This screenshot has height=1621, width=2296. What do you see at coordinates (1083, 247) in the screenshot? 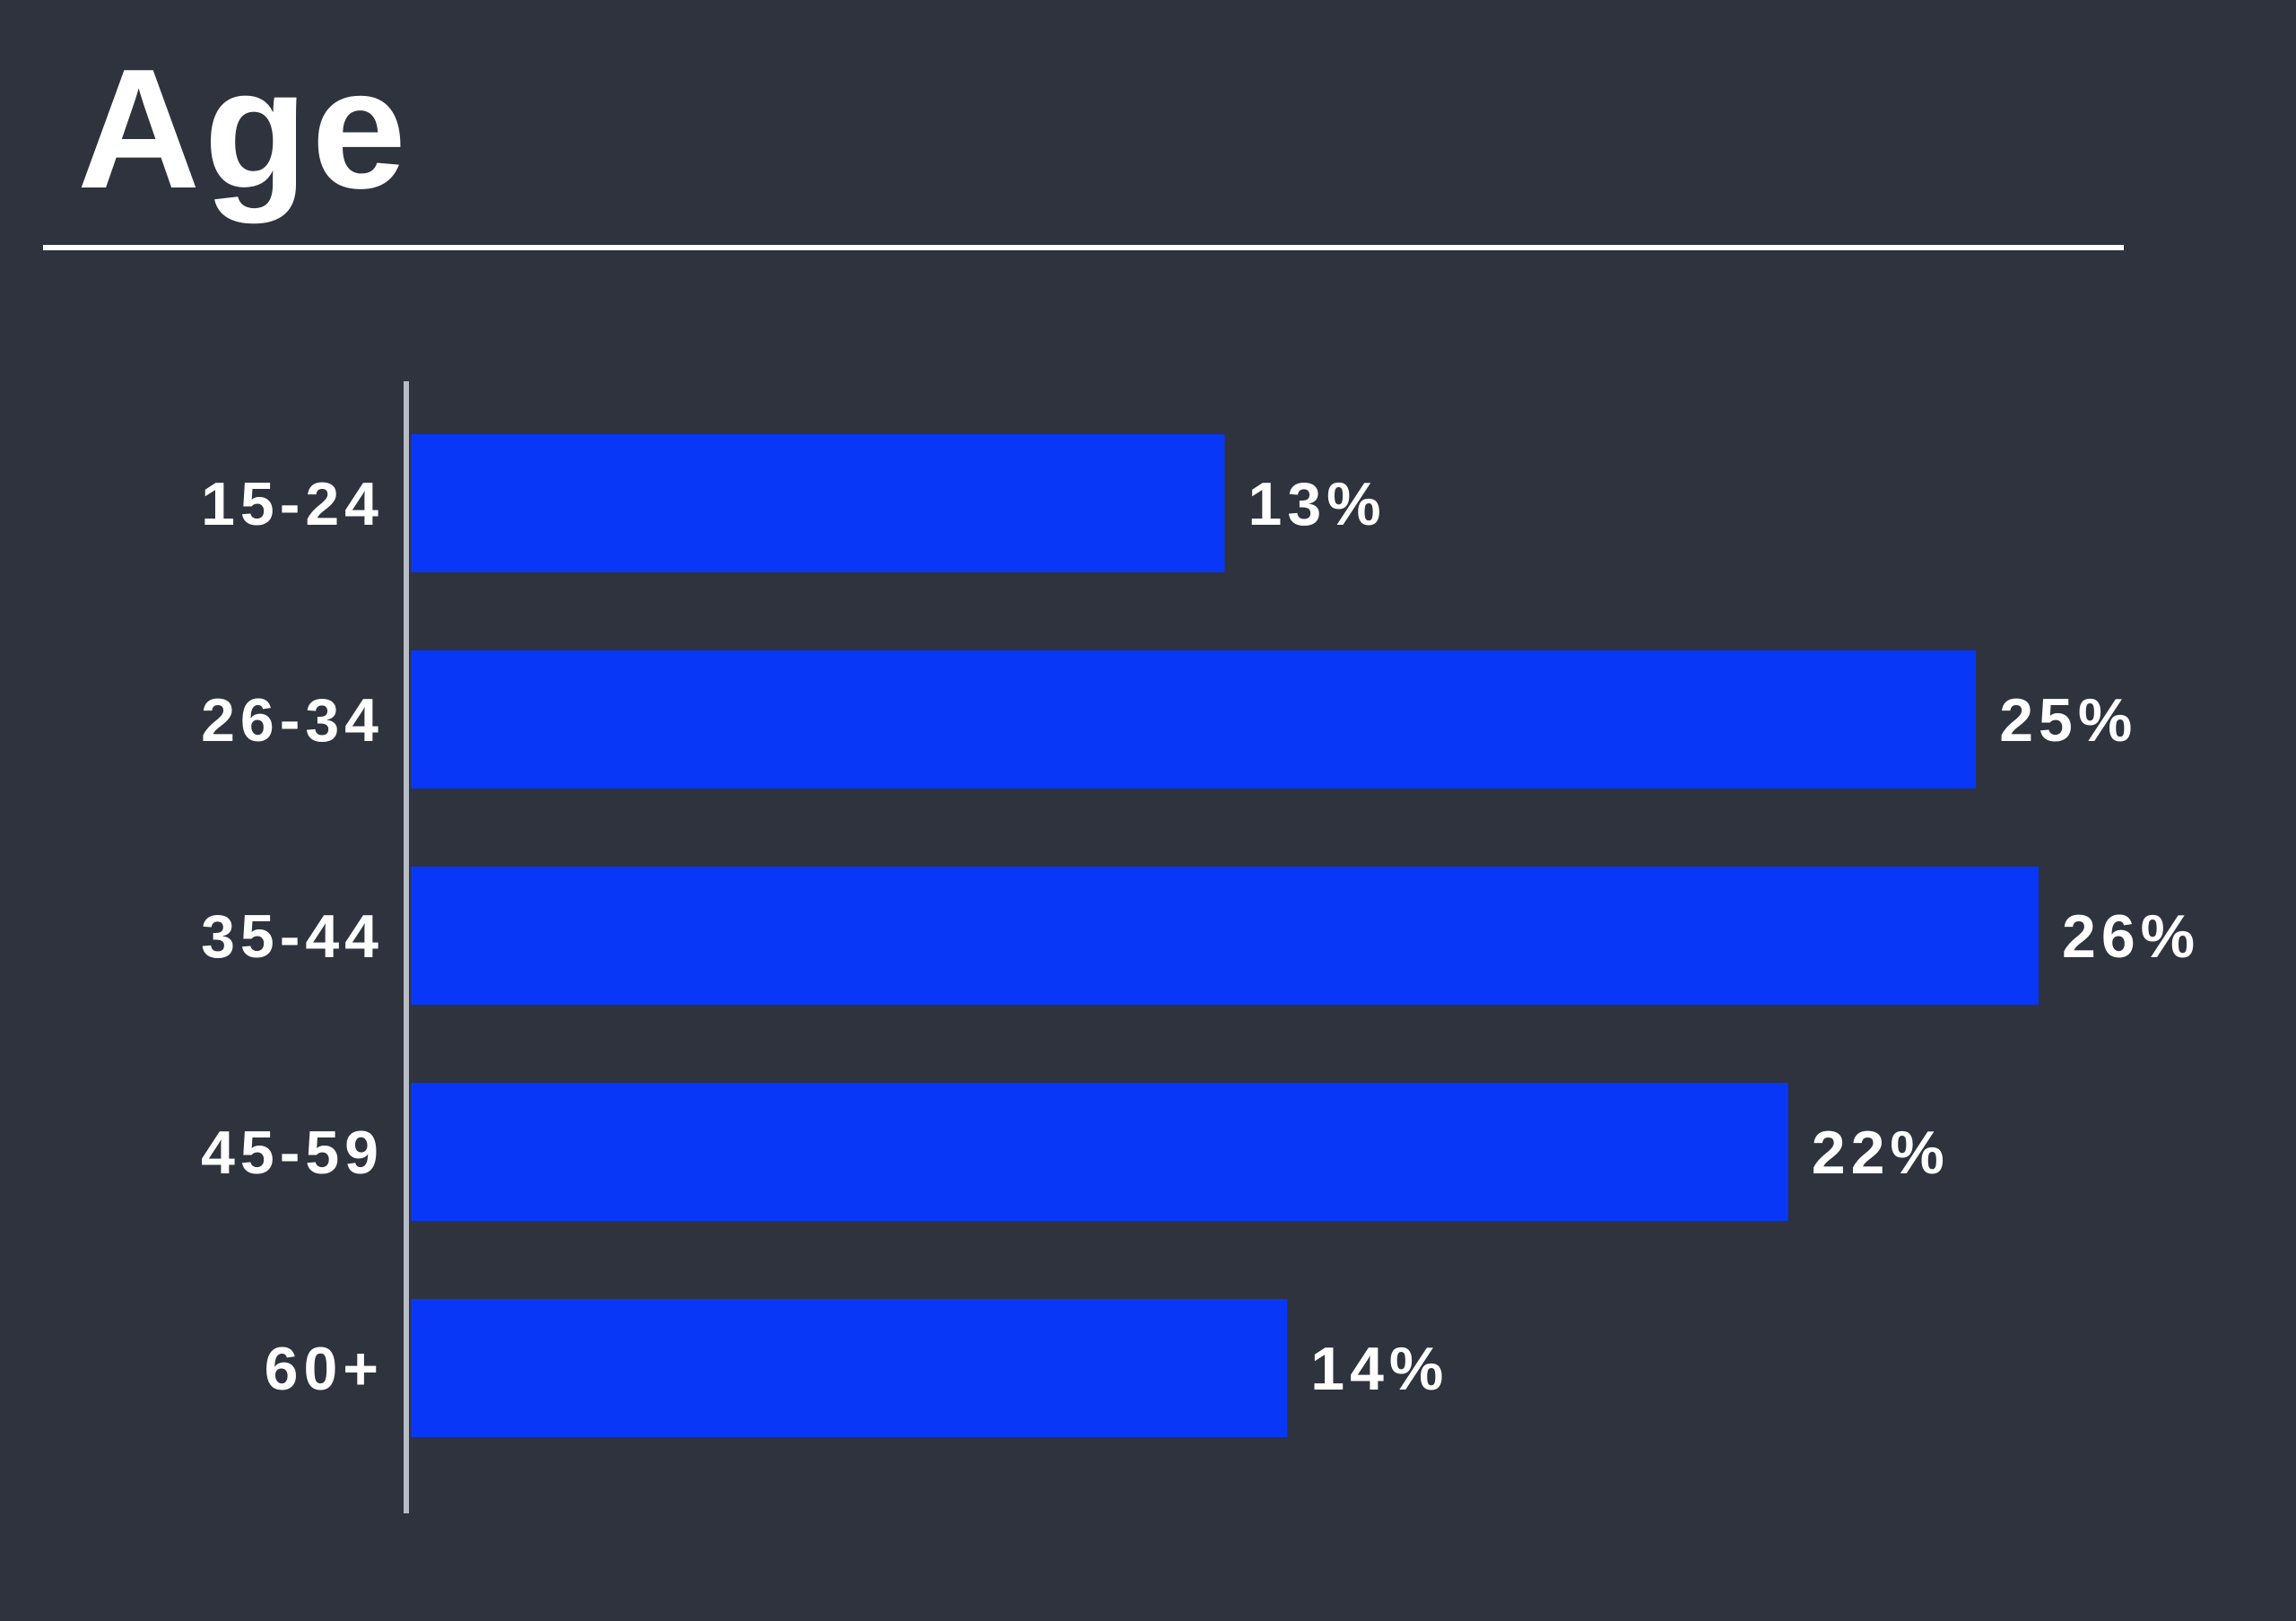
I see `title-divider` at bounding box center [1083, 247].